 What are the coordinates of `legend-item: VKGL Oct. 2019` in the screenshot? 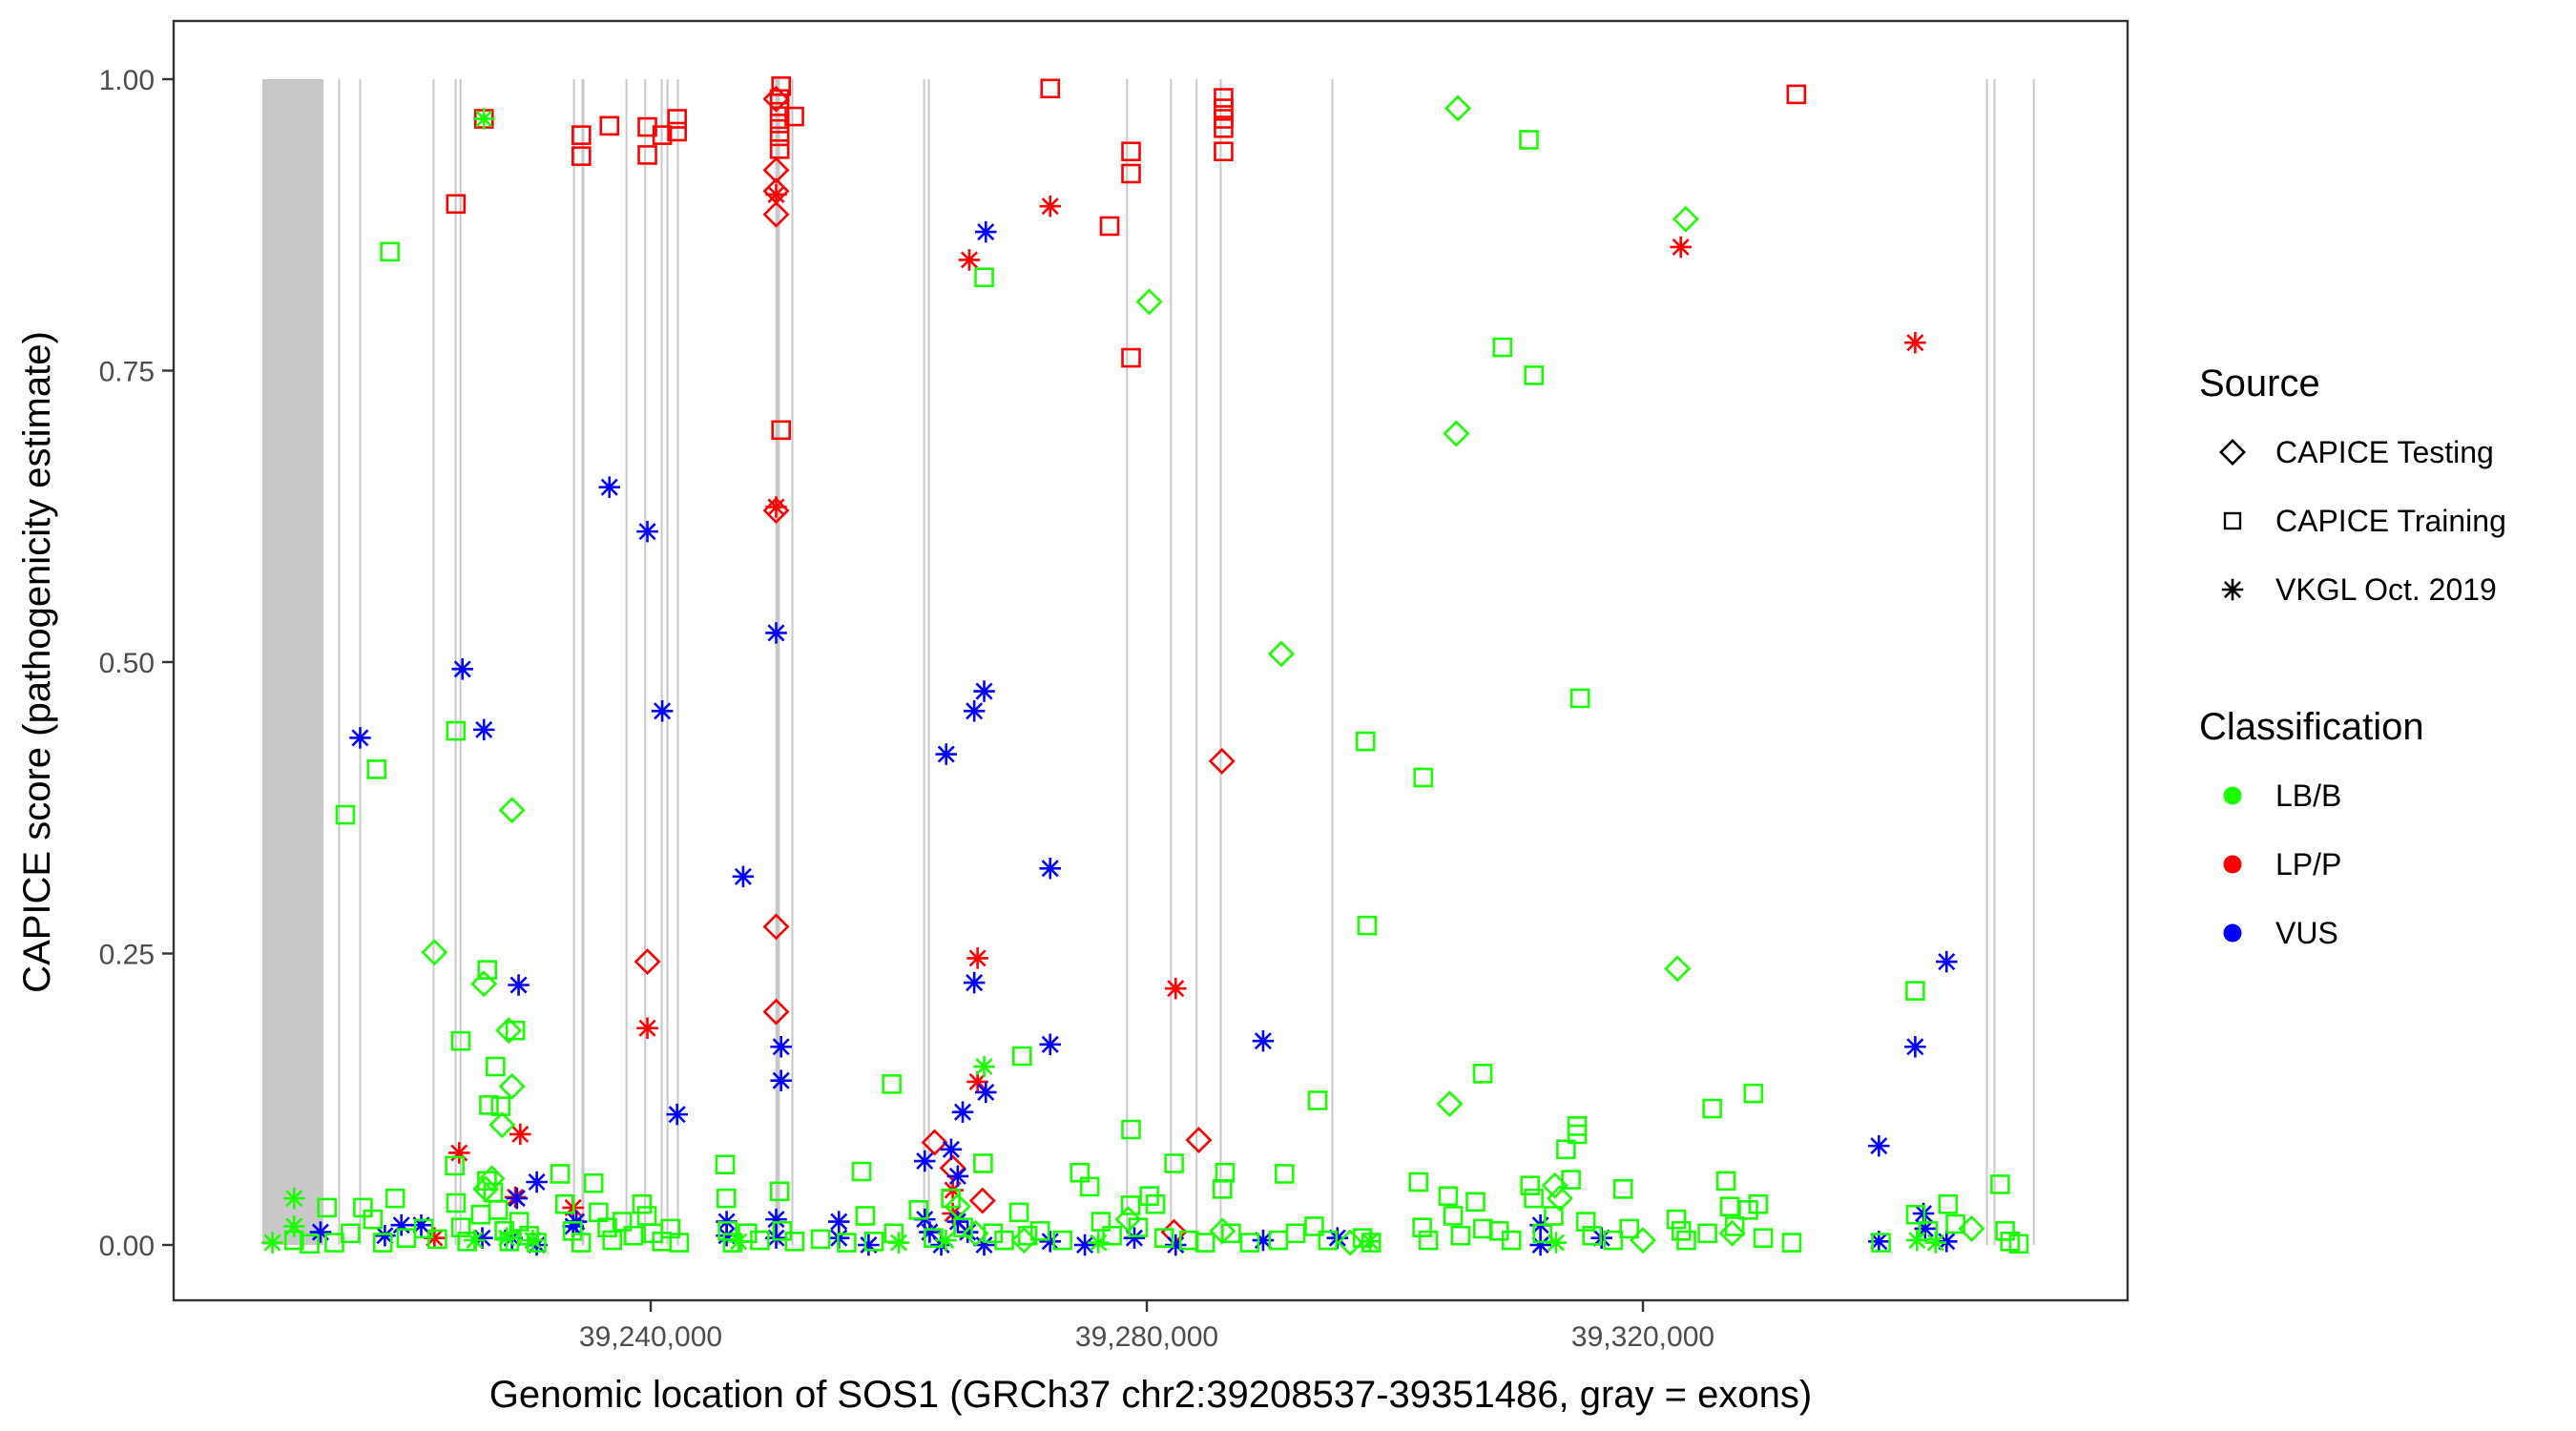 It's located at (2359, 590).